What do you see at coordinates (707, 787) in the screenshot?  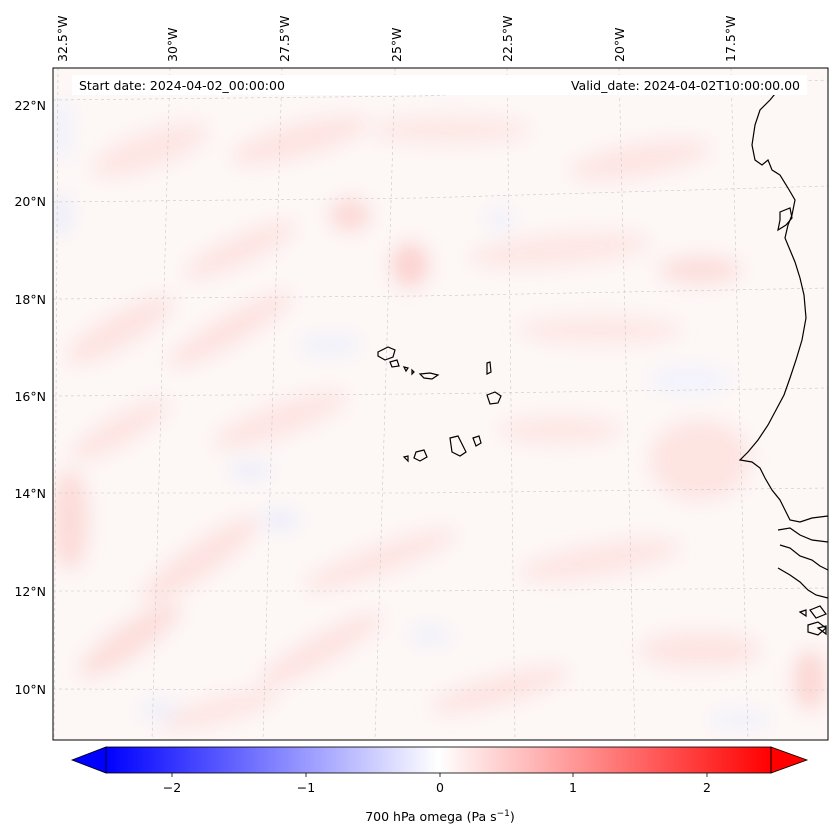 I see `colorbar-tick-2: 2` at bounding box center [707, 787].